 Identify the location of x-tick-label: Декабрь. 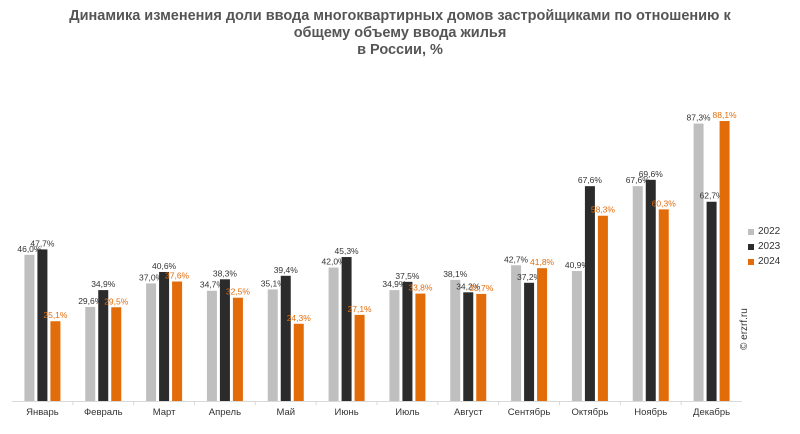
(711, 412).